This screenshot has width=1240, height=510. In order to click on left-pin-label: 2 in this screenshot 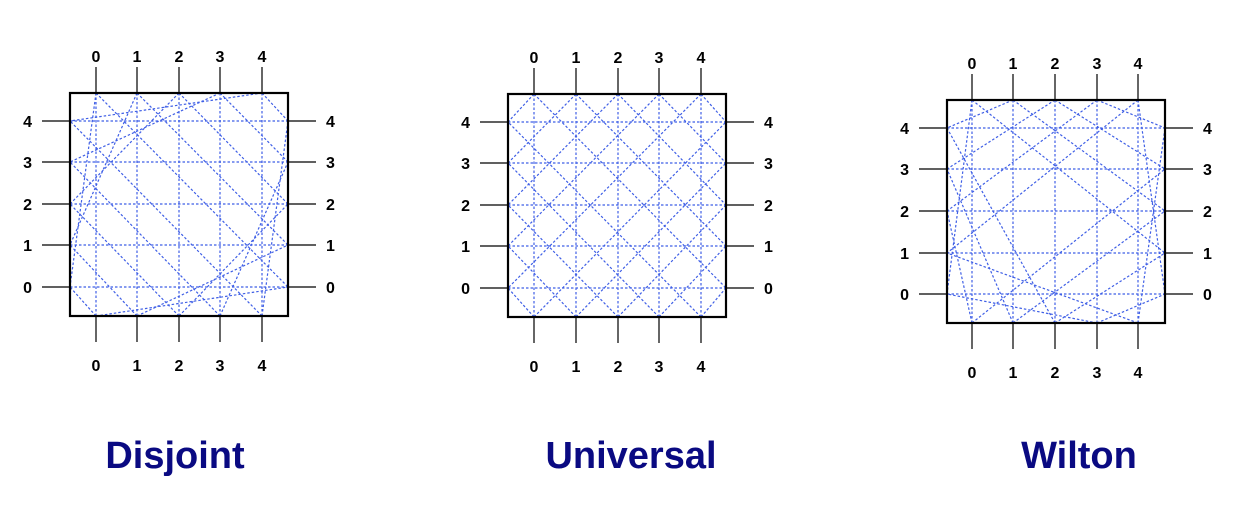, I will do `click(27, 205)`.